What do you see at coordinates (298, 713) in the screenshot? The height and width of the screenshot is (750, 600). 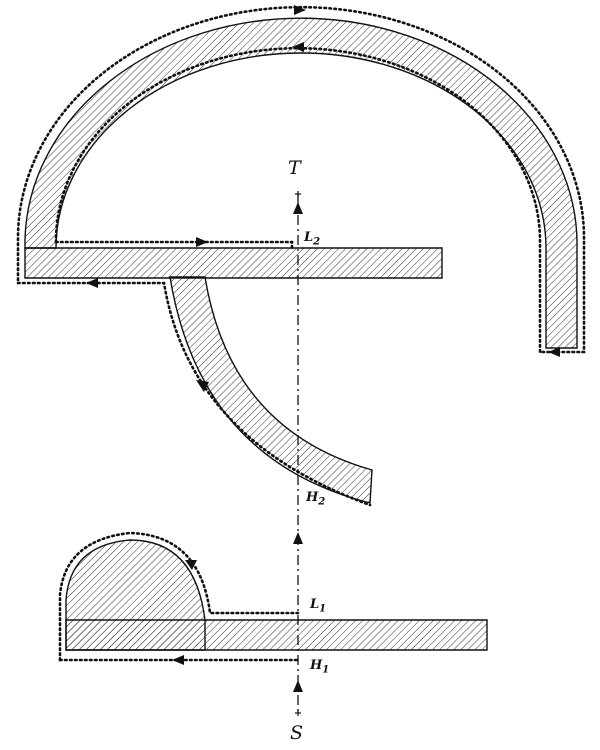 I see `source-point` at bounding box center [298, 713].